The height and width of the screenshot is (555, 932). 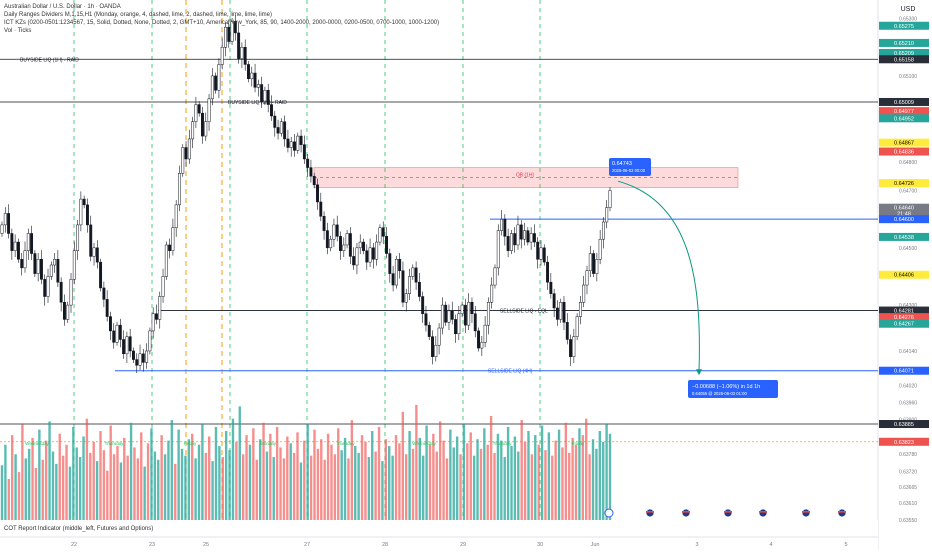 I want to click on sellside-4h-label: SELLSIDE LIQ (4H), so click(x=510, y=372).